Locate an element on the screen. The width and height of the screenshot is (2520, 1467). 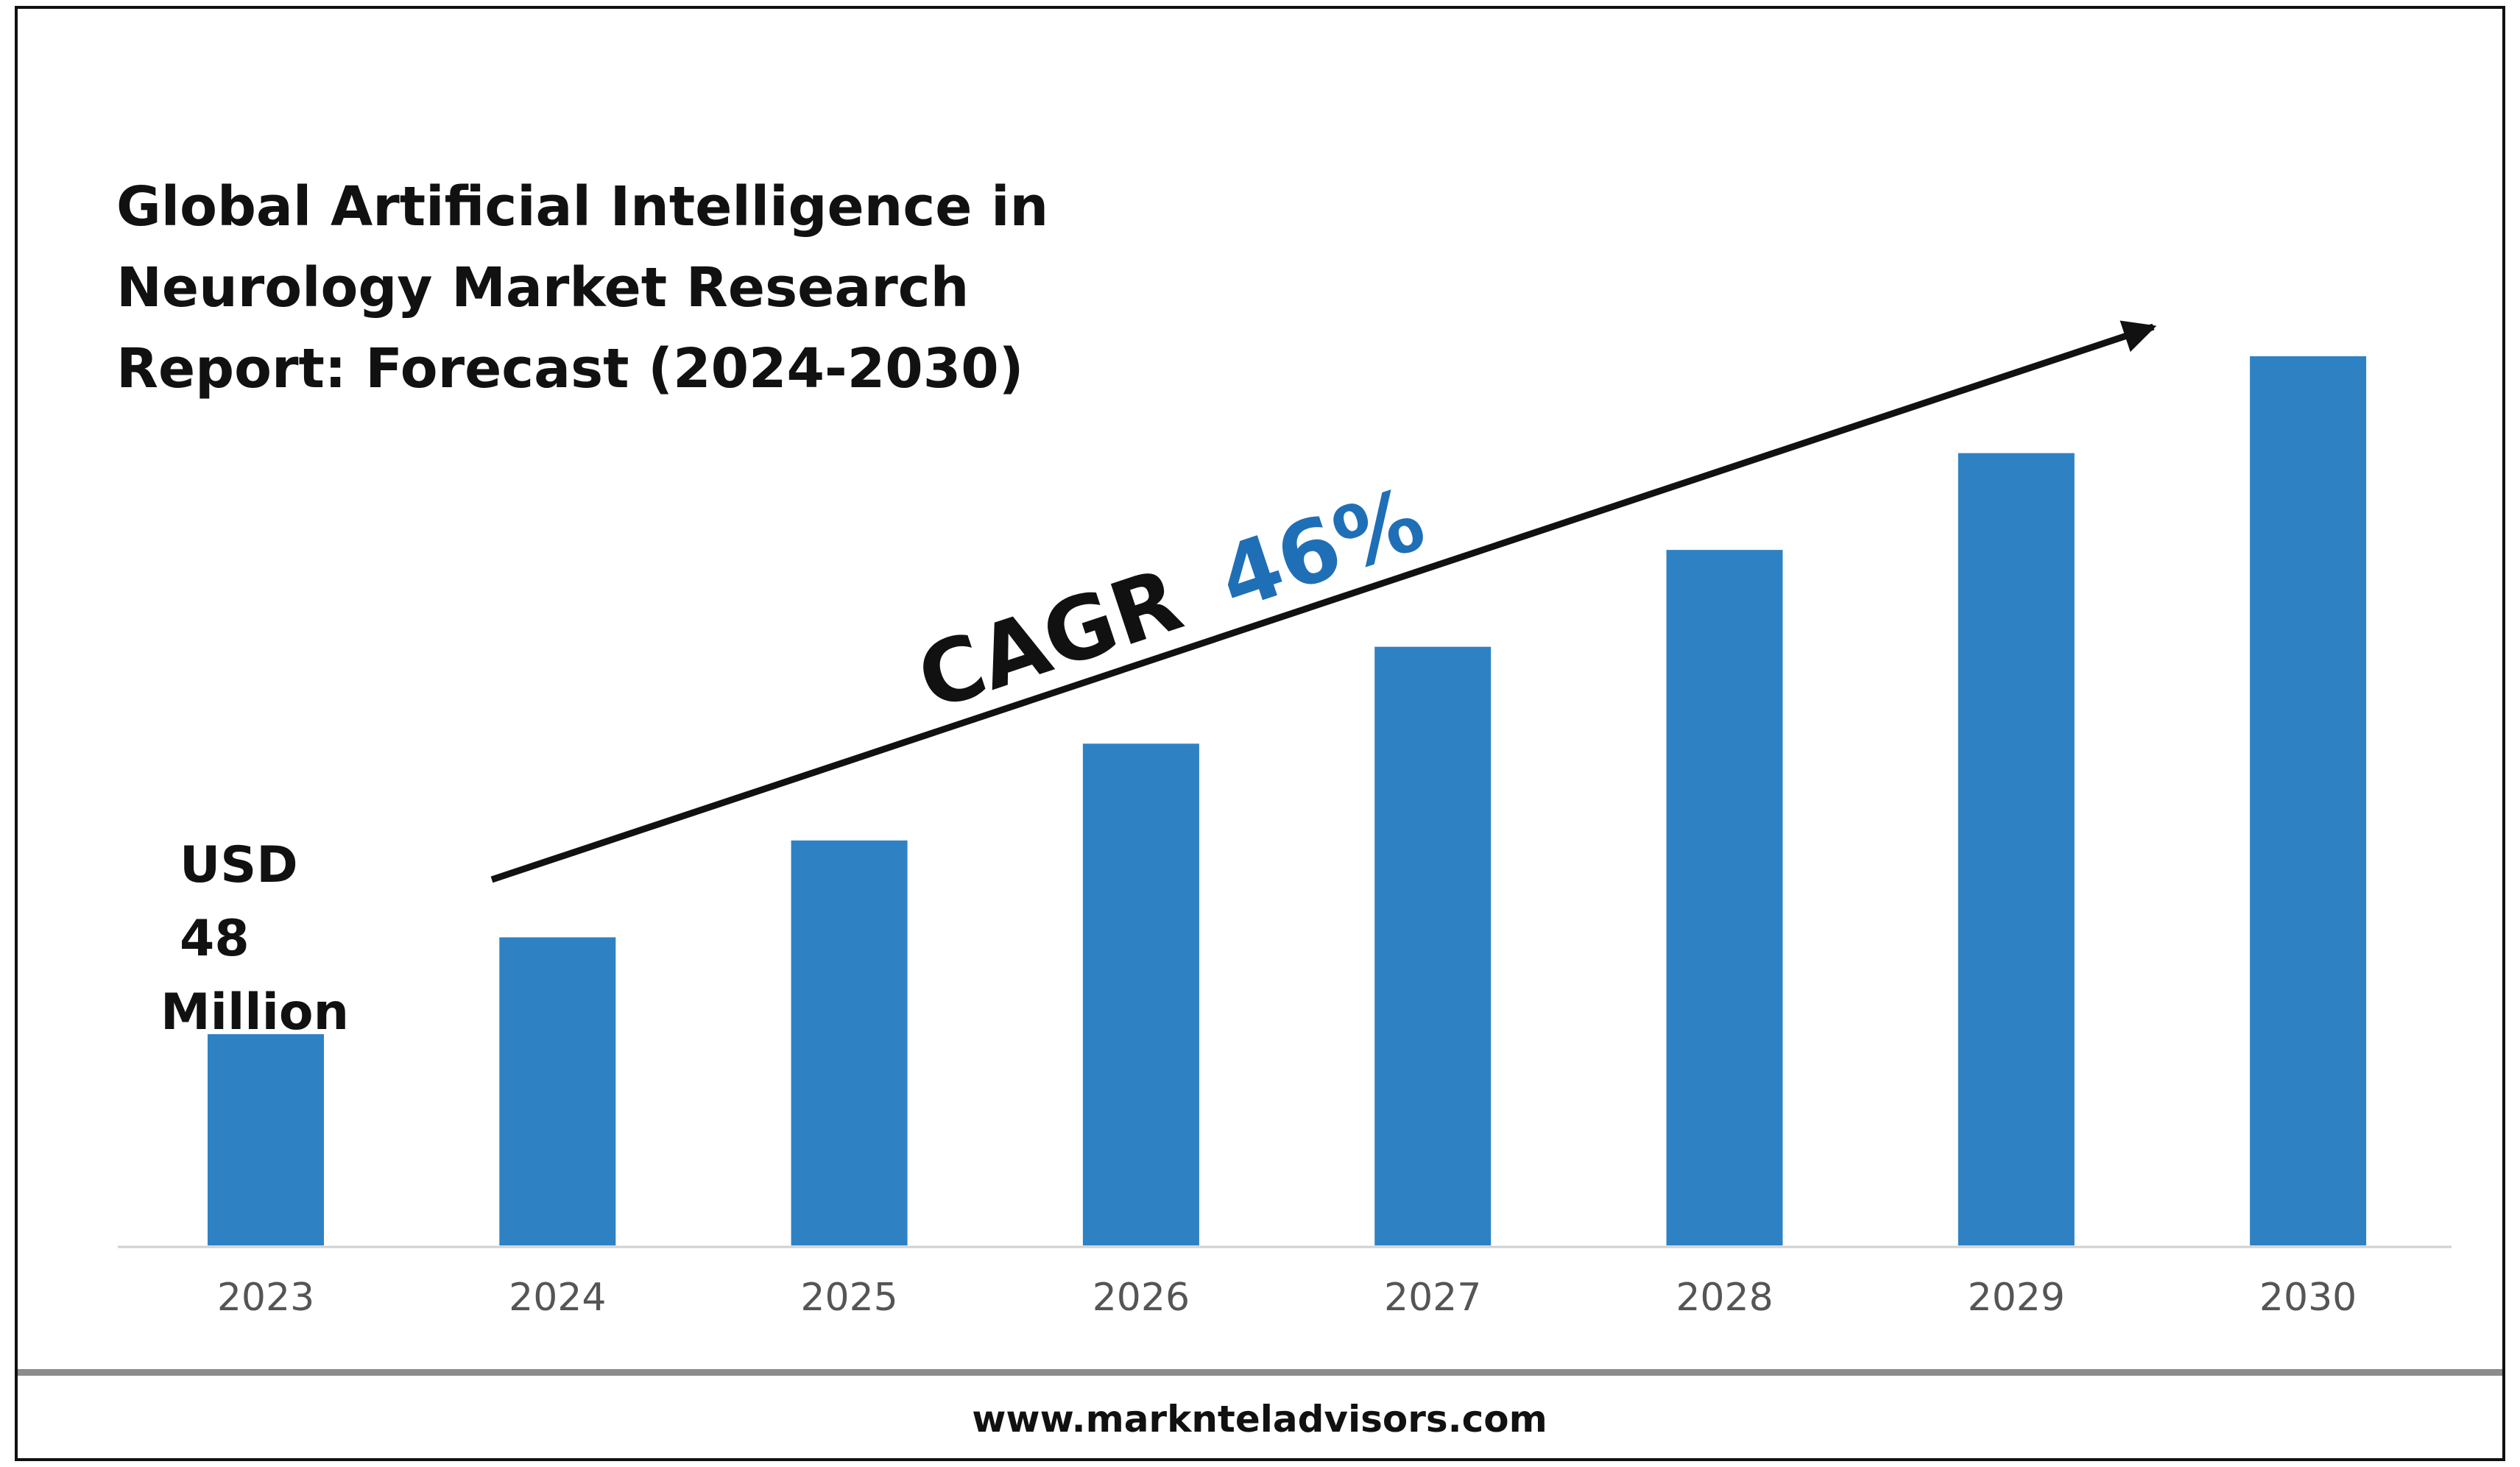
cagr-annotation: CAGR 46% is located at coordinates (1171, 599).